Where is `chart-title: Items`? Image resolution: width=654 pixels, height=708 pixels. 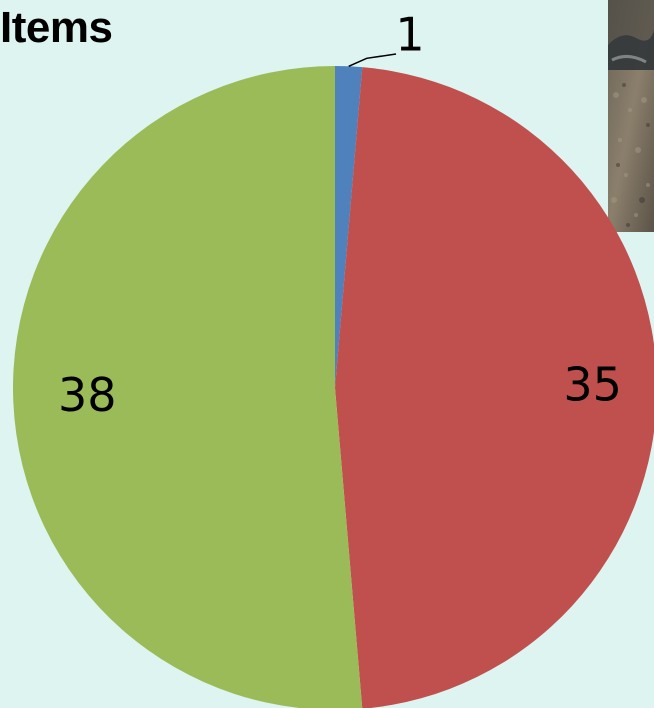
chart-title: Items is located at coordinates (56, 27).